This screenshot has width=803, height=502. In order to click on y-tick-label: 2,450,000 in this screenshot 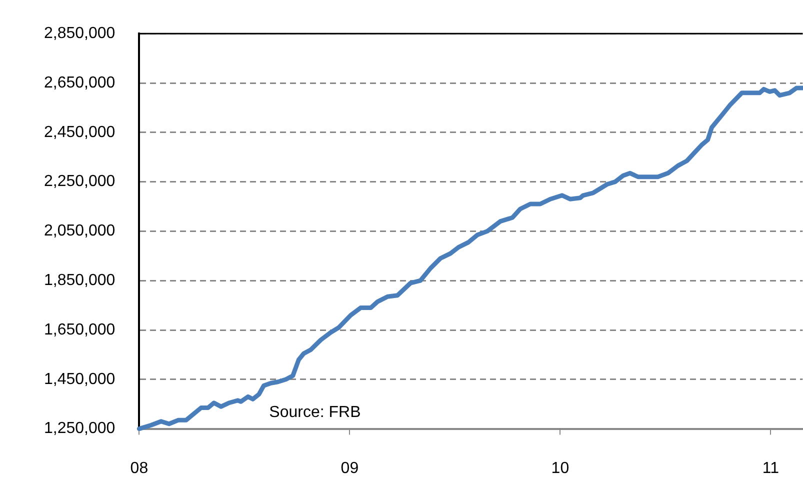, I will do `click(80, 132)`.